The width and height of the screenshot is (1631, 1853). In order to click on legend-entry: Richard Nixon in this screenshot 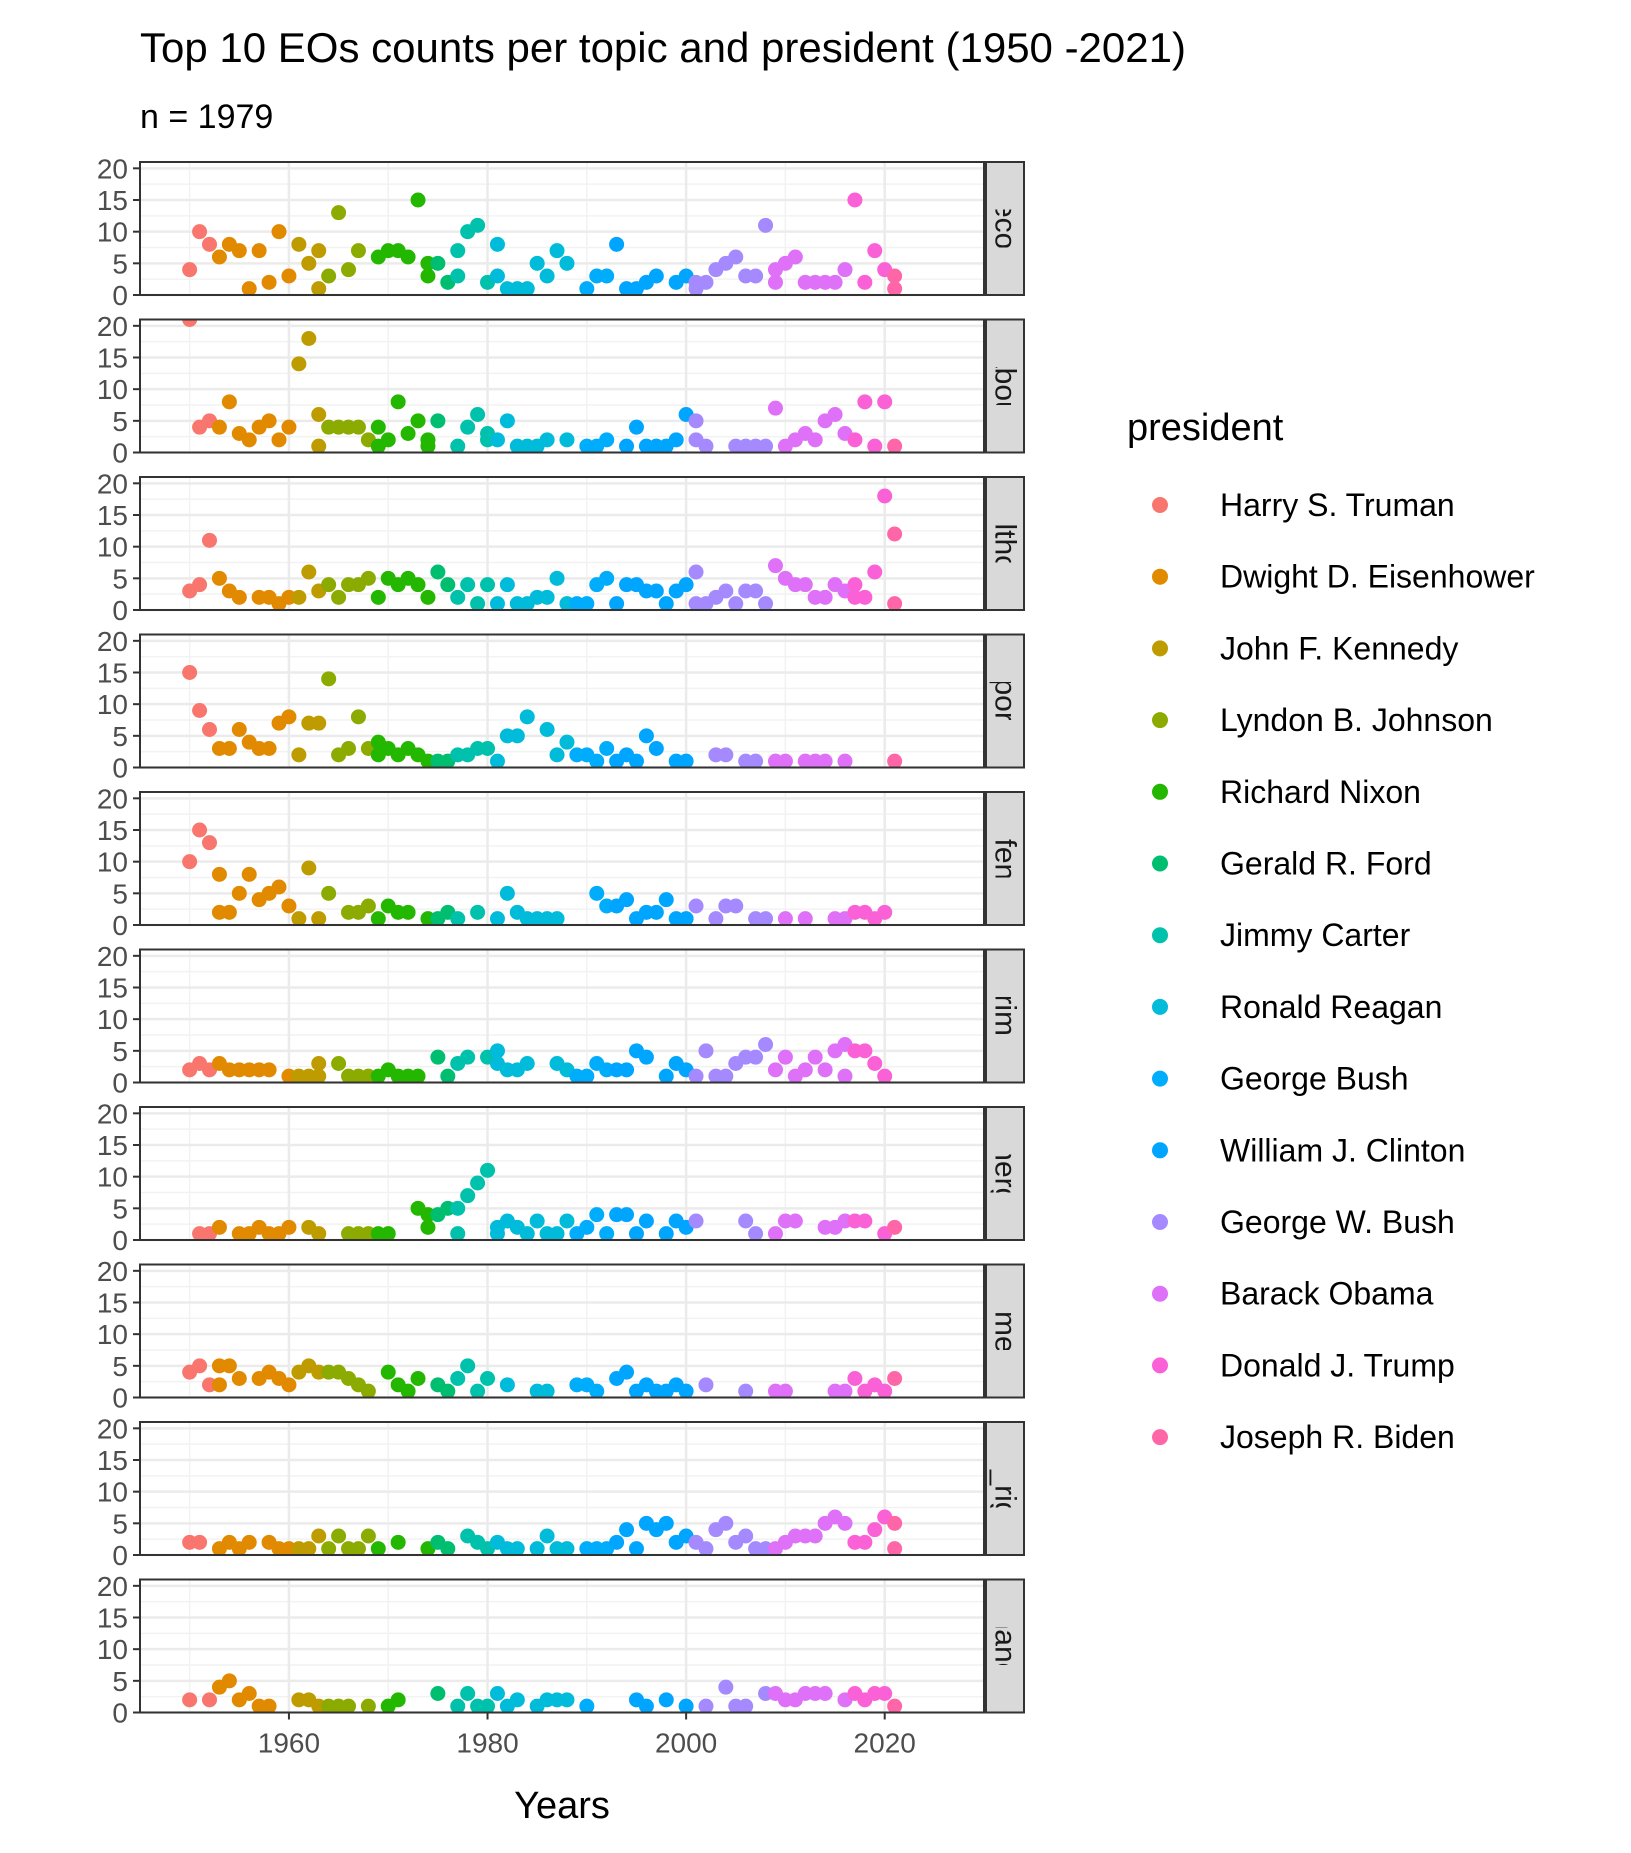, I will do `click(1286, 792)`.